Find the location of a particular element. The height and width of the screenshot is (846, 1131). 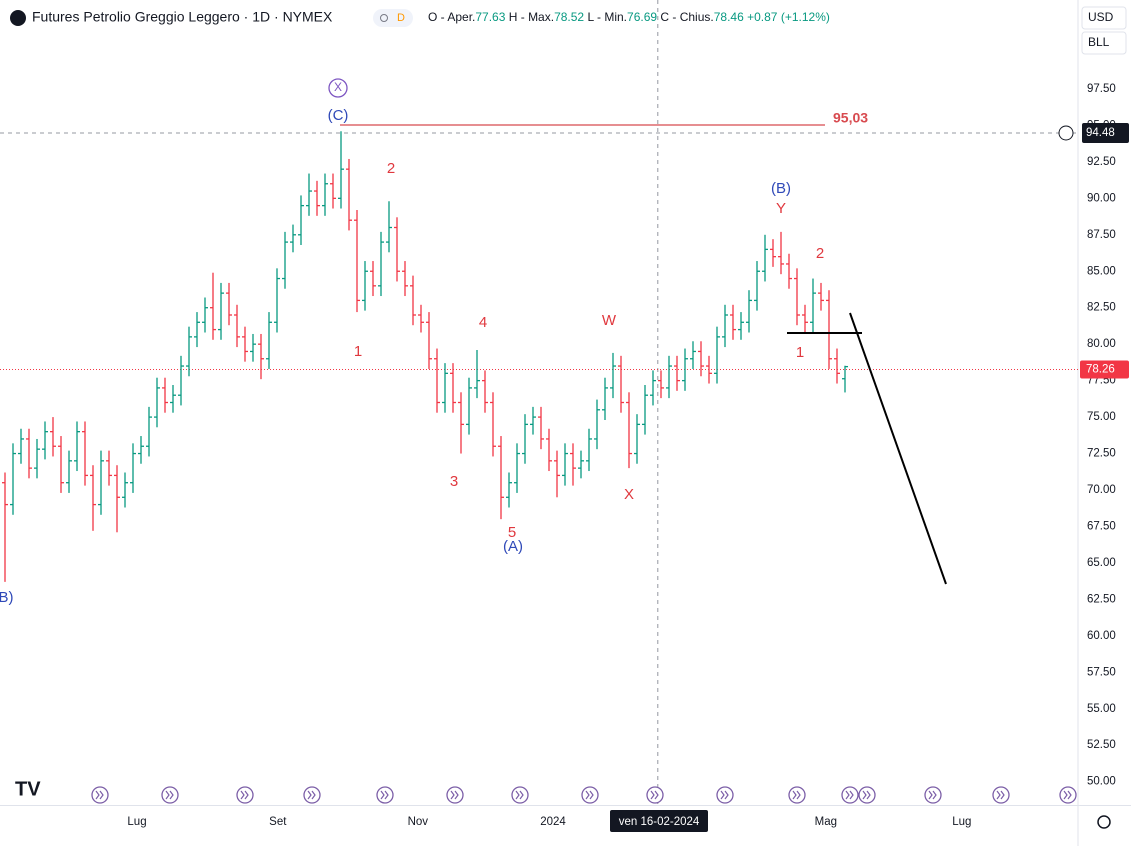

settings-icon is located at coordinates (1104, 822).